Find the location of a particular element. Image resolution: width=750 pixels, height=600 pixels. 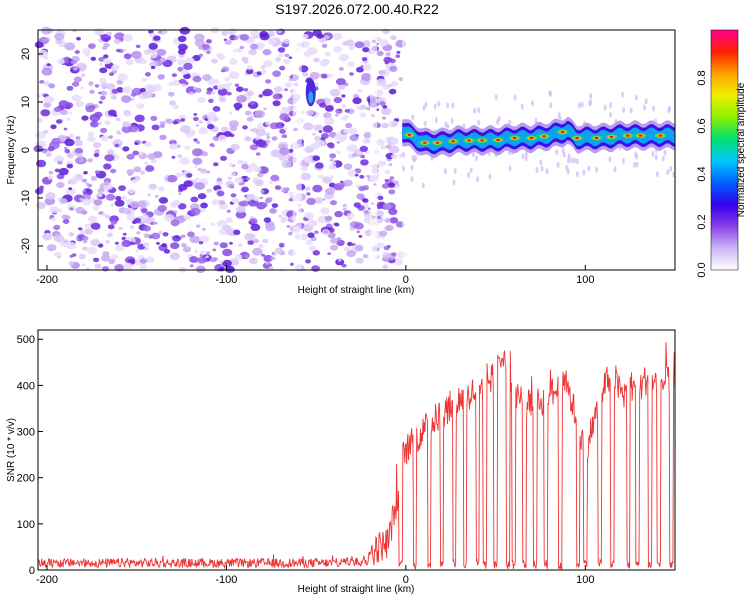

snr-y-ticks: 0 100 200 300 400 500 is located at coordinates (30, 455).